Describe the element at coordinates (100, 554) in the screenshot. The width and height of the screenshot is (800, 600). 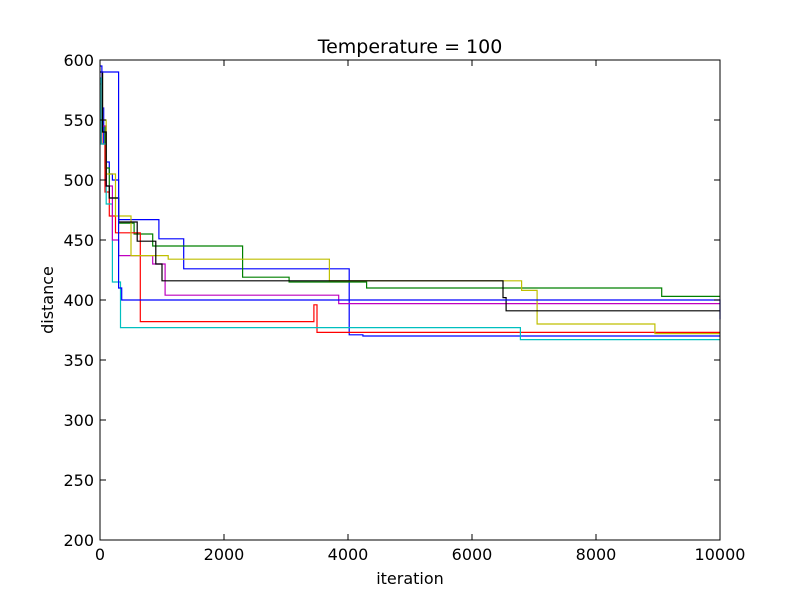
I see `x-tick-label: 0` at that location.